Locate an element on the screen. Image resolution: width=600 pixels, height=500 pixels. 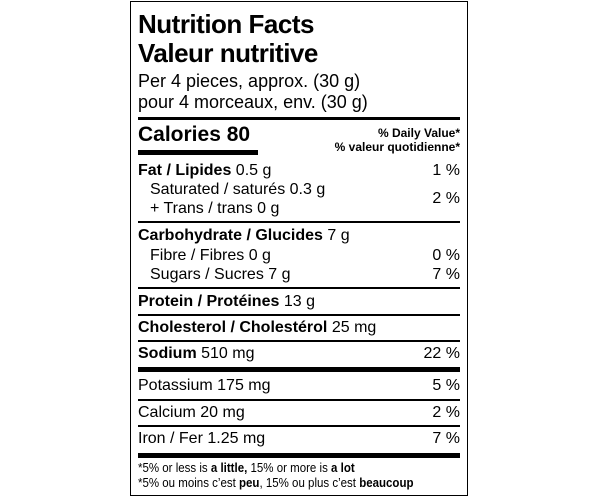
nutrients-iron-amount: 1.25 mg is located at coordinates (236, 438).